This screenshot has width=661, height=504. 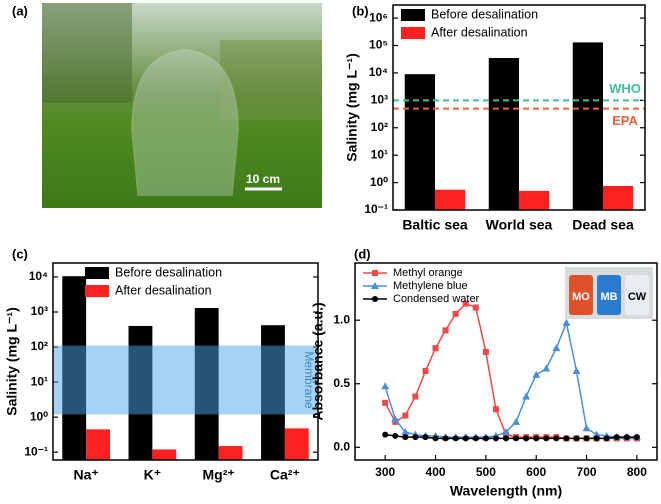 I want to click on panel-label: (d), so click(x=362, y=253).